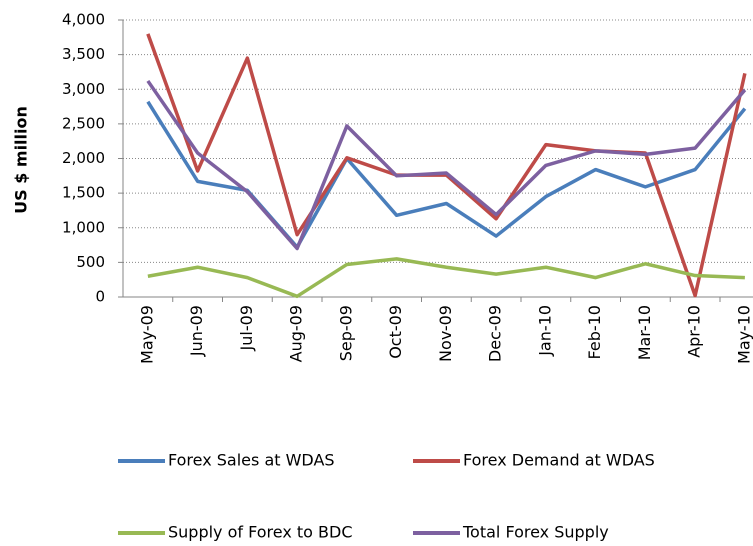 This screenshot has height=546, width=753. I want to click on x-tick-label: Nov-09, so click(445, 333).